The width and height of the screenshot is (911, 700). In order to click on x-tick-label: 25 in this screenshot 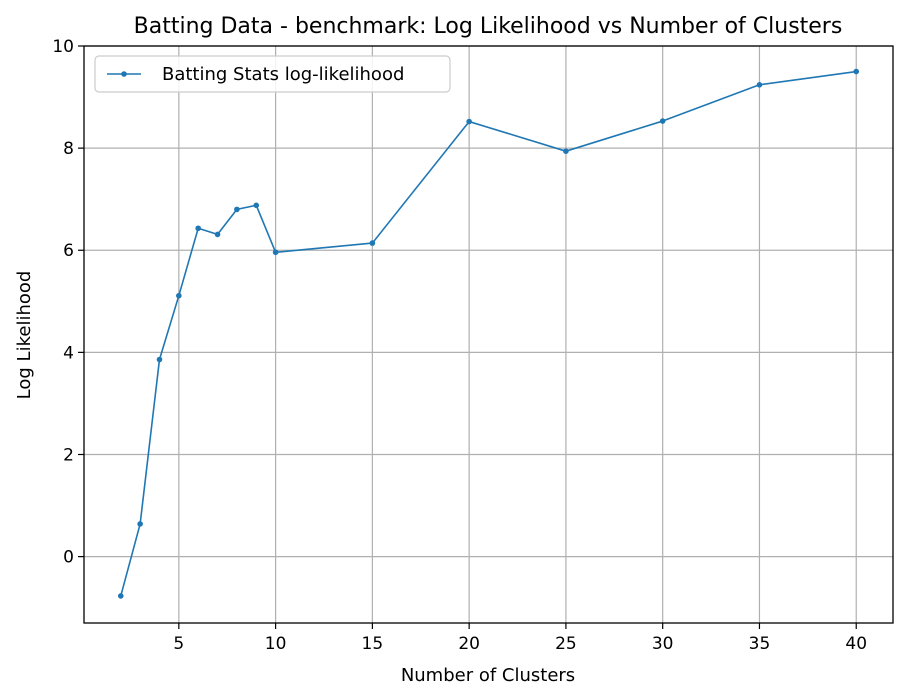, I will do `click(566, 644)`.